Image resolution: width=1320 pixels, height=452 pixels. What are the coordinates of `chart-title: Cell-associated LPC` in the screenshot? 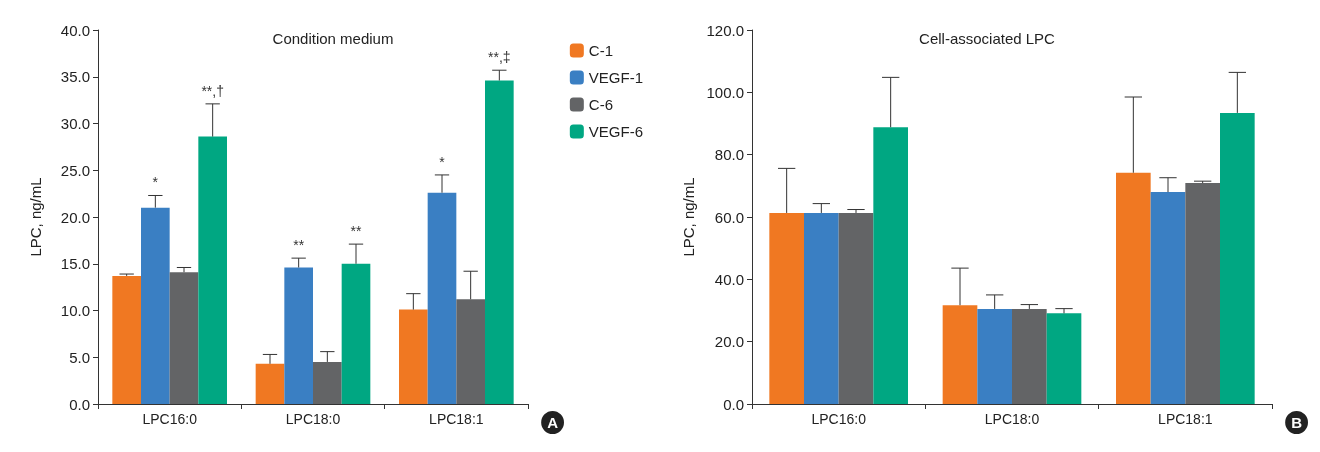 It's located at (987, 38).